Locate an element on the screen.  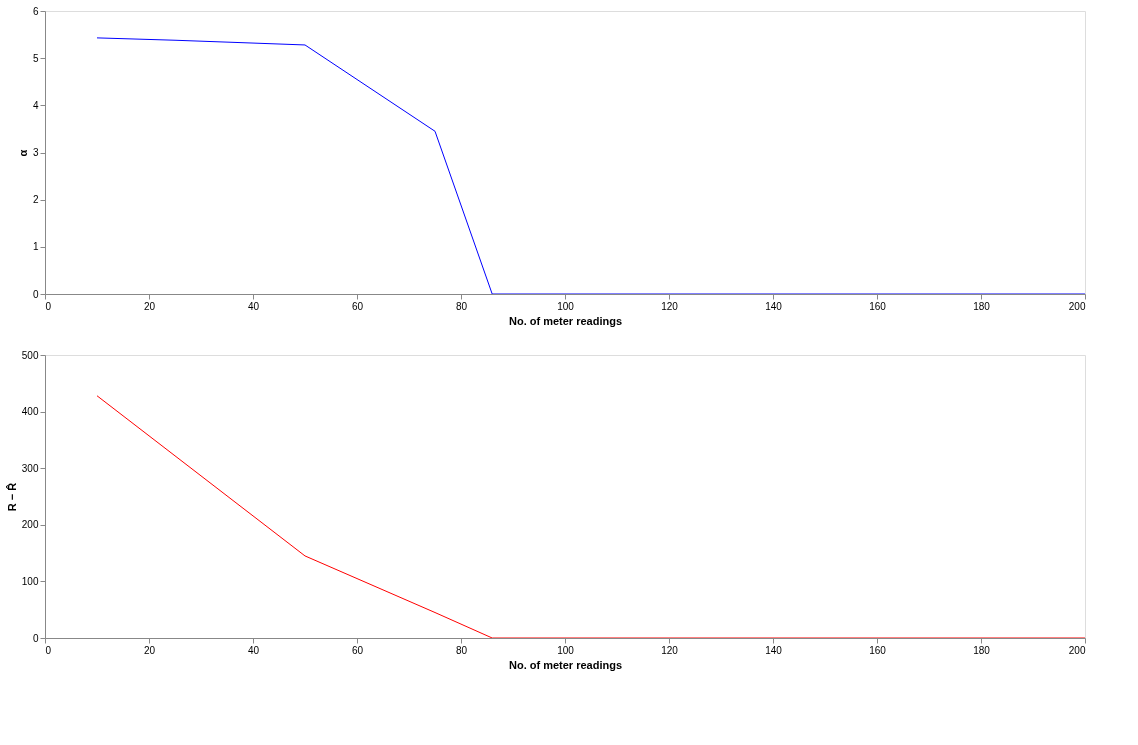
y-tick-label: 3 is located at coordinates (35, 152).